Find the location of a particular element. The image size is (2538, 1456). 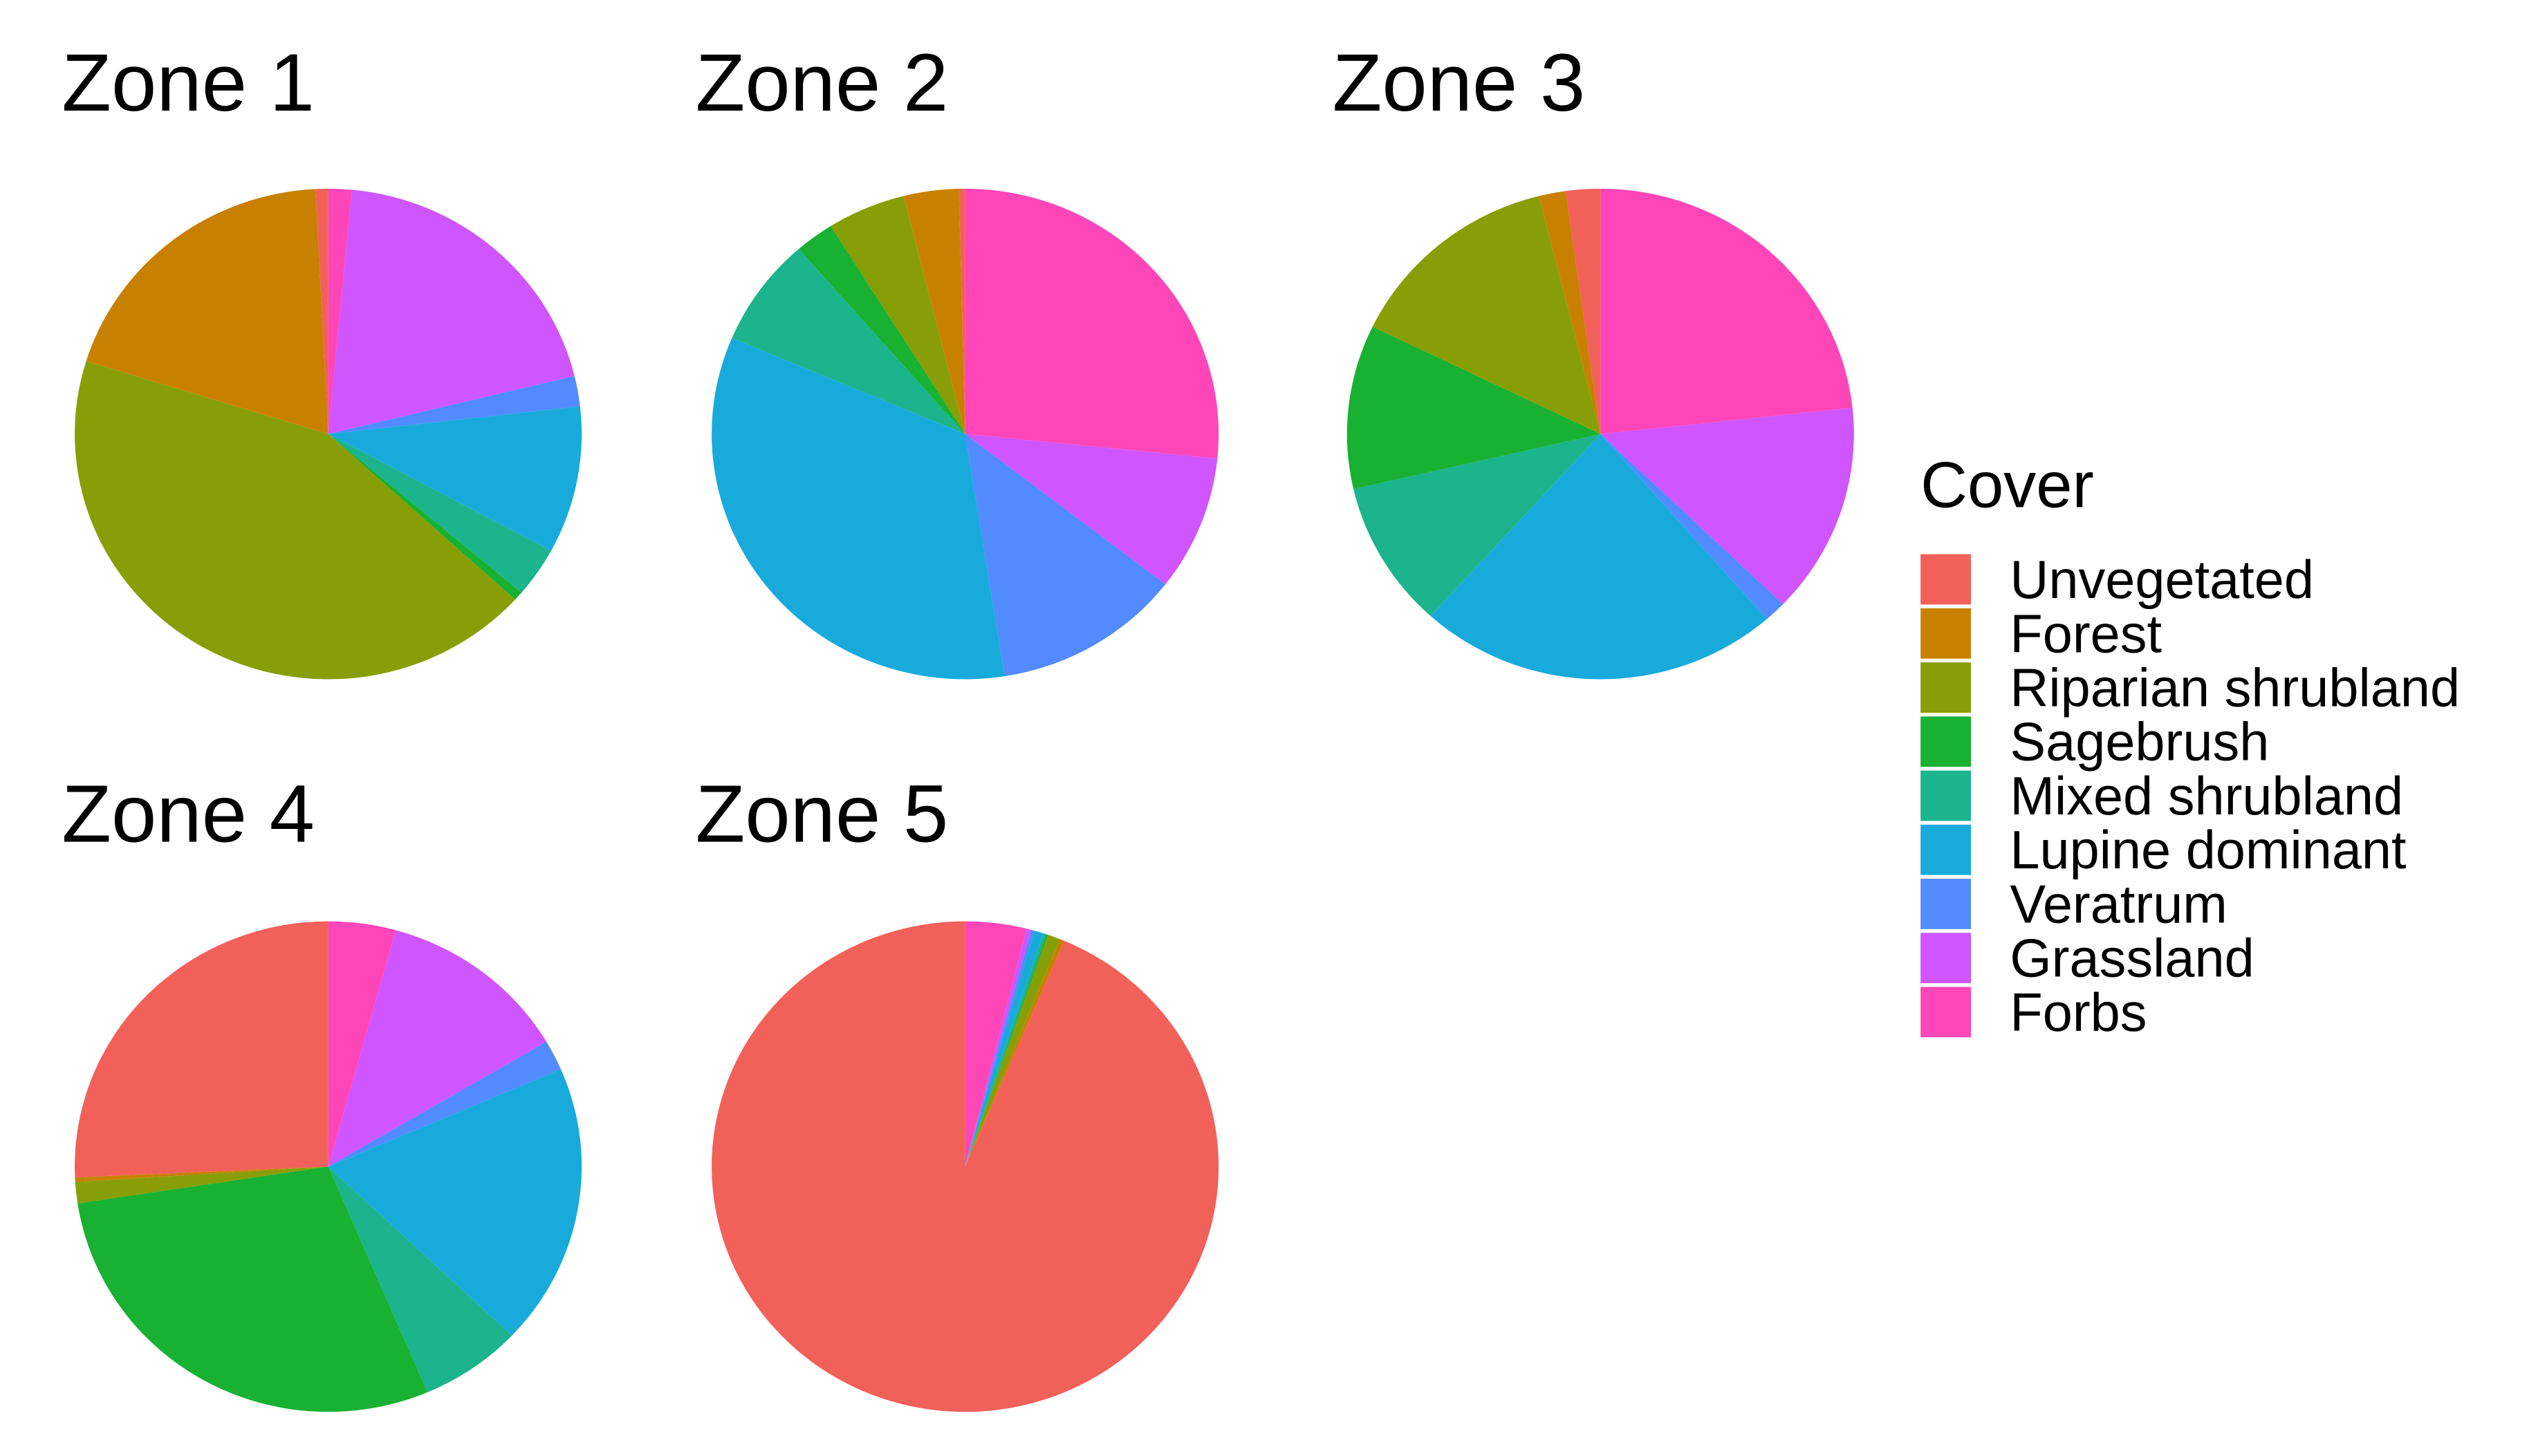

legend-label: Forest is located at coordinates (2086, 634).